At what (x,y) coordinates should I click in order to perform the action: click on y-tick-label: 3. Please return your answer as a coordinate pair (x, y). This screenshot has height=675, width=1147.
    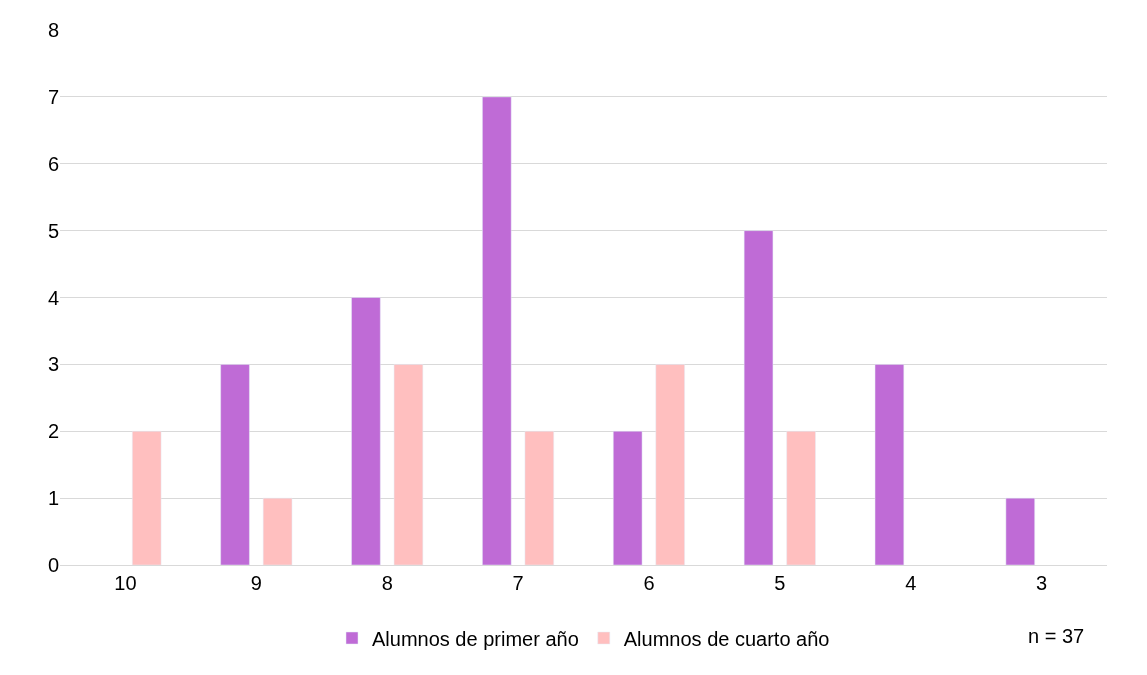
    Looking at the image, I should click on (53, 364).